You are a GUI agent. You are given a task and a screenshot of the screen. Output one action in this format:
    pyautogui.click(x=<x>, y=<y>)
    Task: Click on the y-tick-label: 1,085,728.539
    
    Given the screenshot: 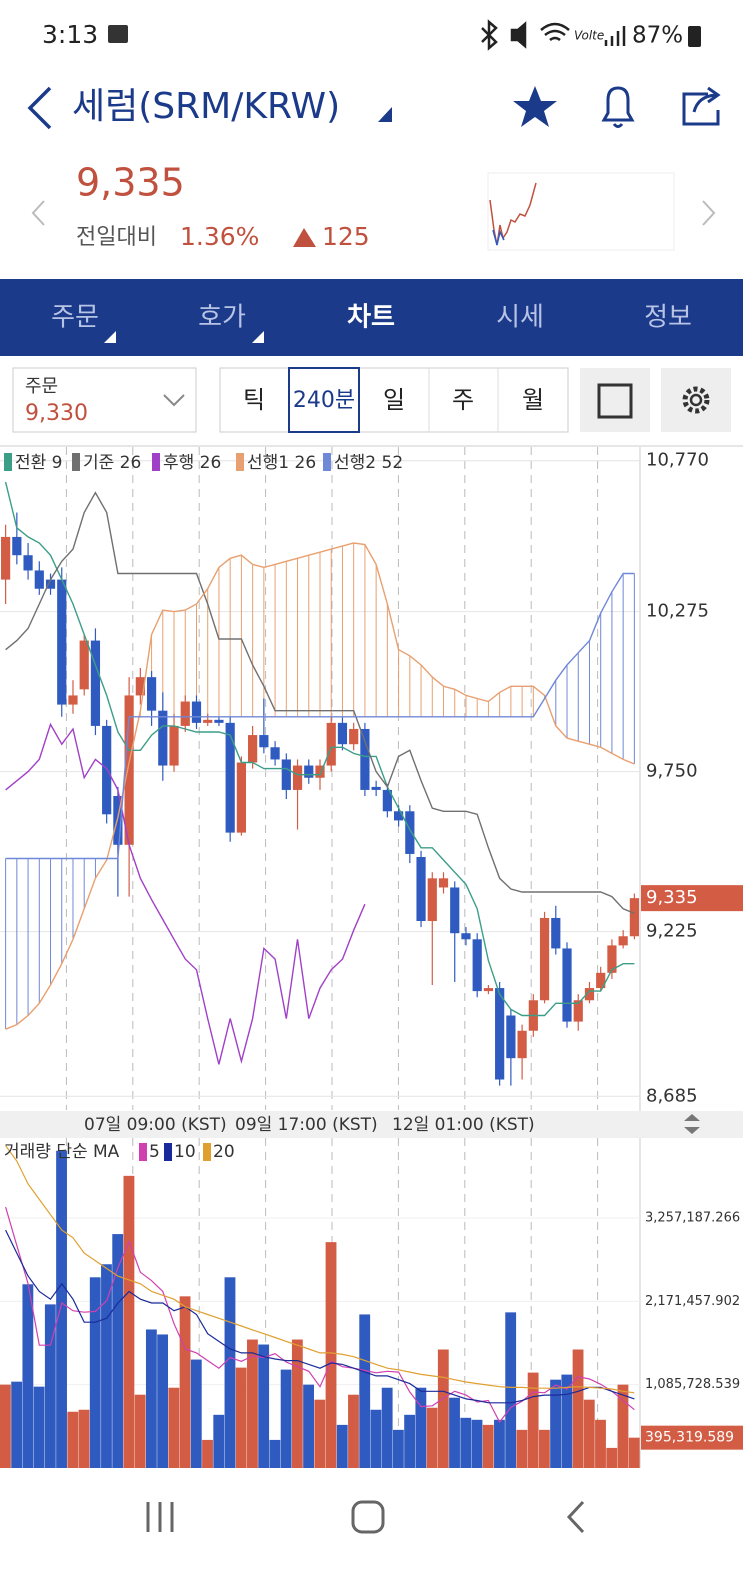 What is the action you would take?
    pyautogui.click(x=692, y=1384)
    